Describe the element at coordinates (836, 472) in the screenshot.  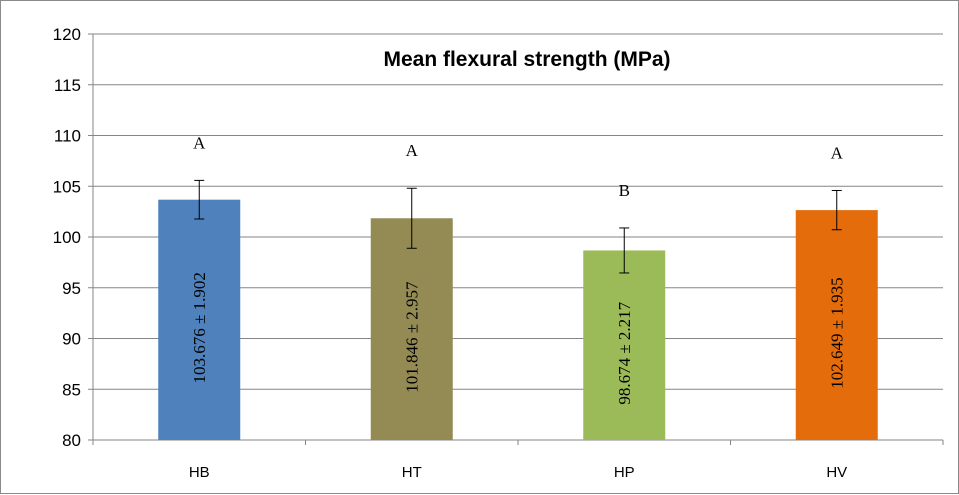
I see `x-label-hv: HV` at that location.